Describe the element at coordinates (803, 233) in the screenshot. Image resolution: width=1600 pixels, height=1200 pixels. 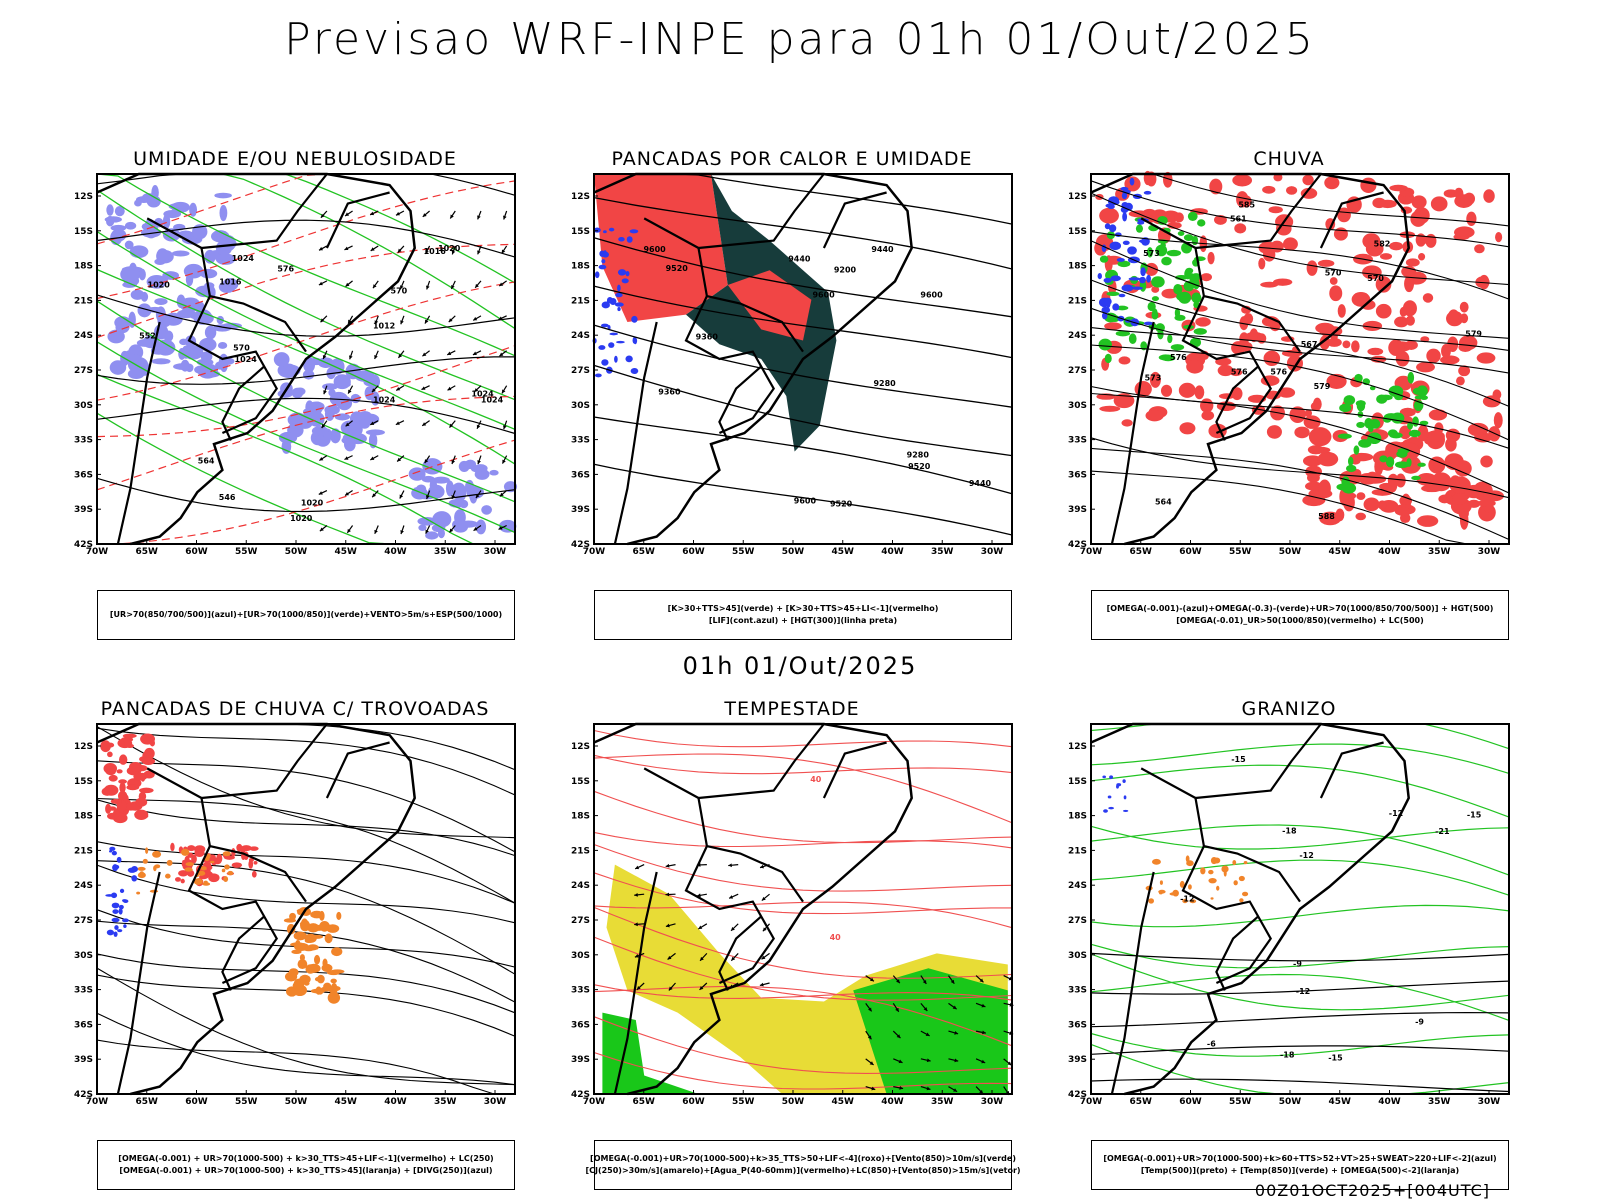
I see `geopotential-height-contour` at that location.